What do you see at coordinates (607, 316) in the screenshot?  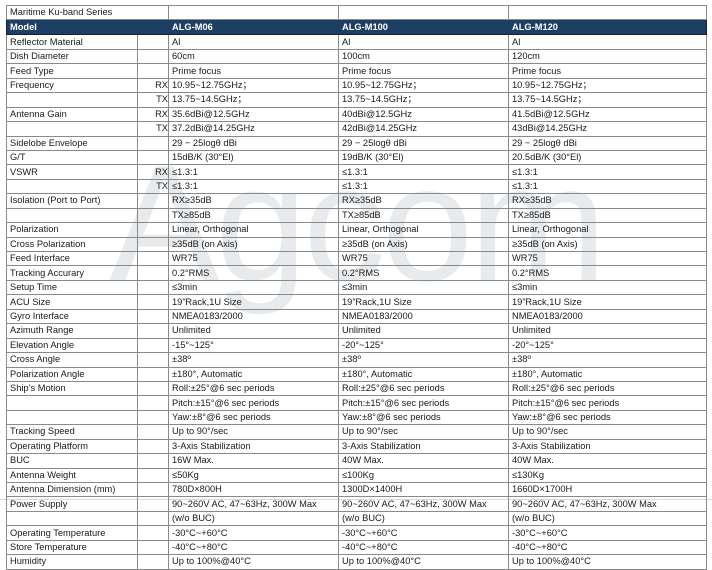 I see `value-m120: NMEA0183/2000` at bounding box center [607, 316].